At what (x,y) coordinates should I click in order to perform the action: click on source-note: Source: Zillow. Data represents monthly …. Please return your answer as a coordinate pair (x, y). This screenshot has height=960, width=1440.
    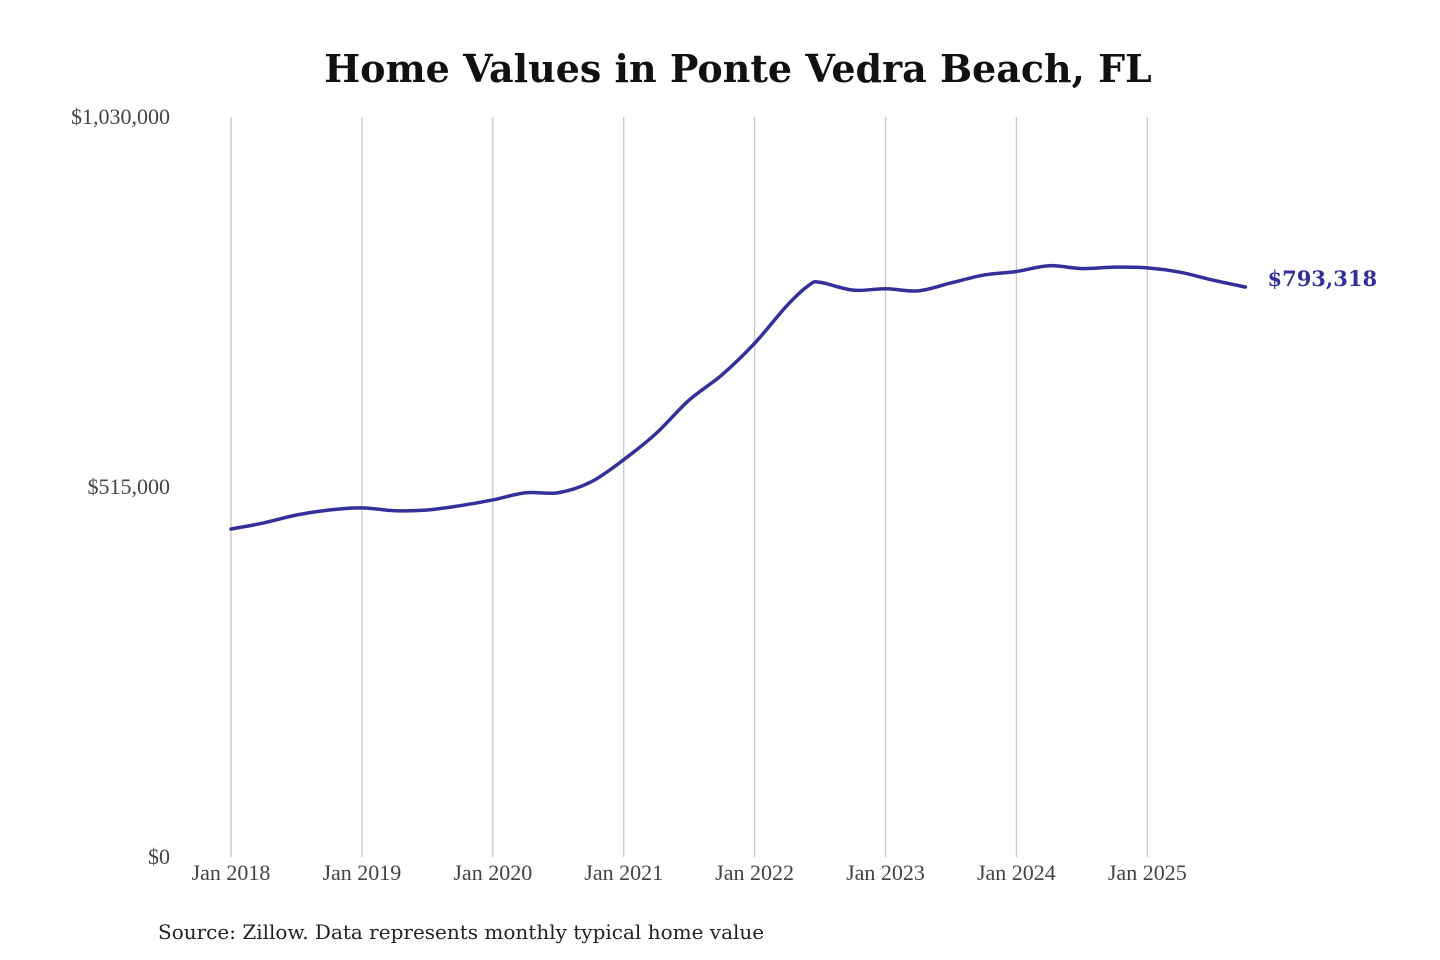
    Looking at the image, I should click on (461, 932).